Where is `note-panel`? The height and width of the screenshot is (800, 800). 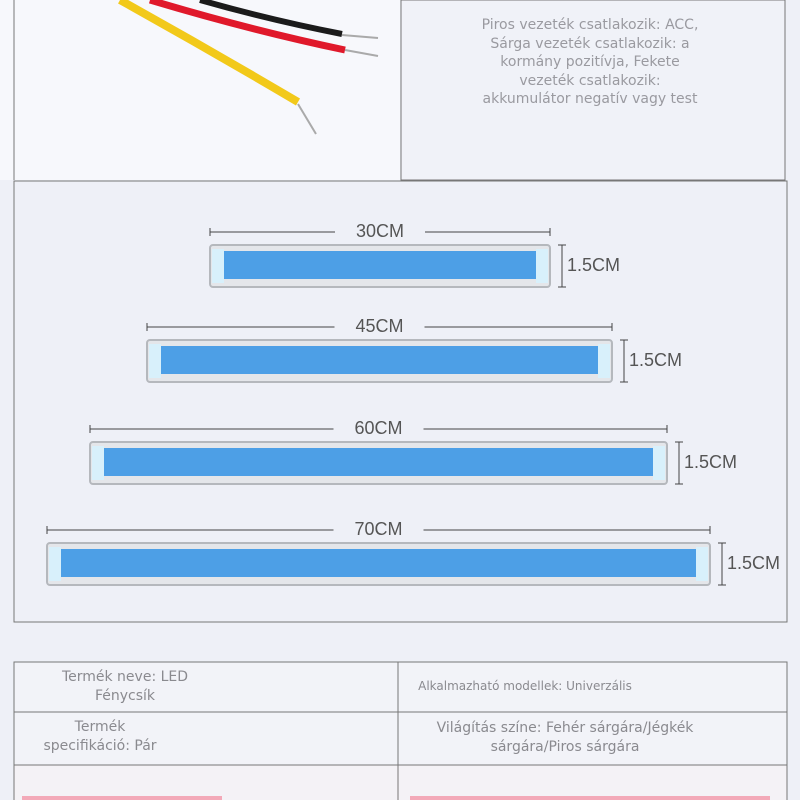
note-panel is located at coordinates (593, 90).